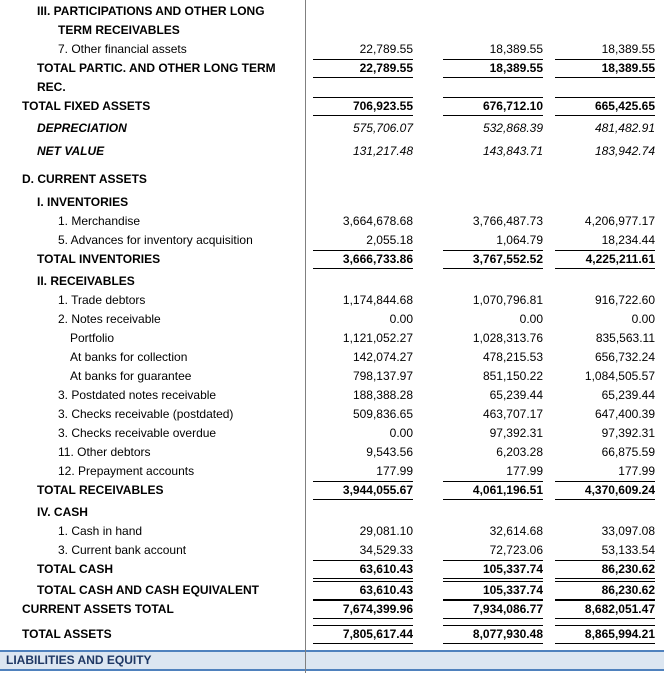 The width and height of the screenshot is (664, 673). Describe the element at coordinates (386, 49) in the screenshot. I see `amount-col1: 22,789.55` at that location.